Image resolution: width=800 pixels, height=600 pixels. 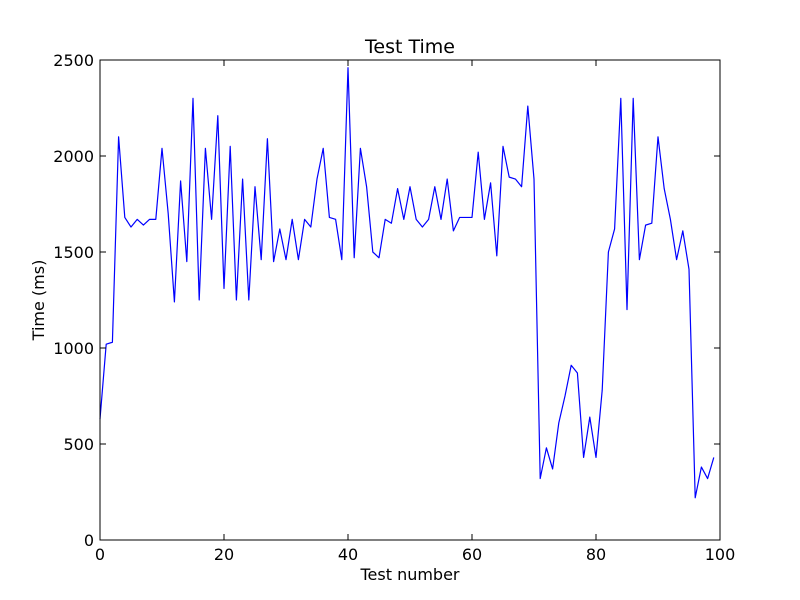 I want to click on y-tick-label: 500, so click(x=78, y=444).